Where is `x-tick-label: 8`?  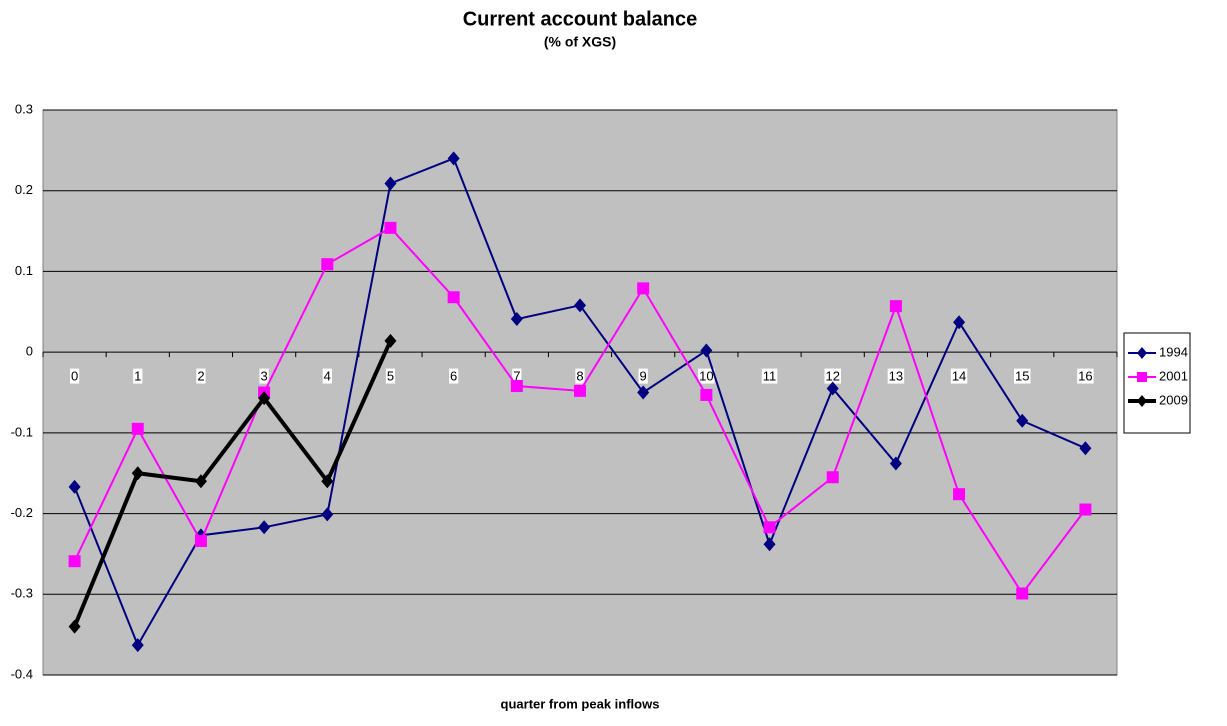
x-tick-label: 8 is located at coordinates (579, 376).